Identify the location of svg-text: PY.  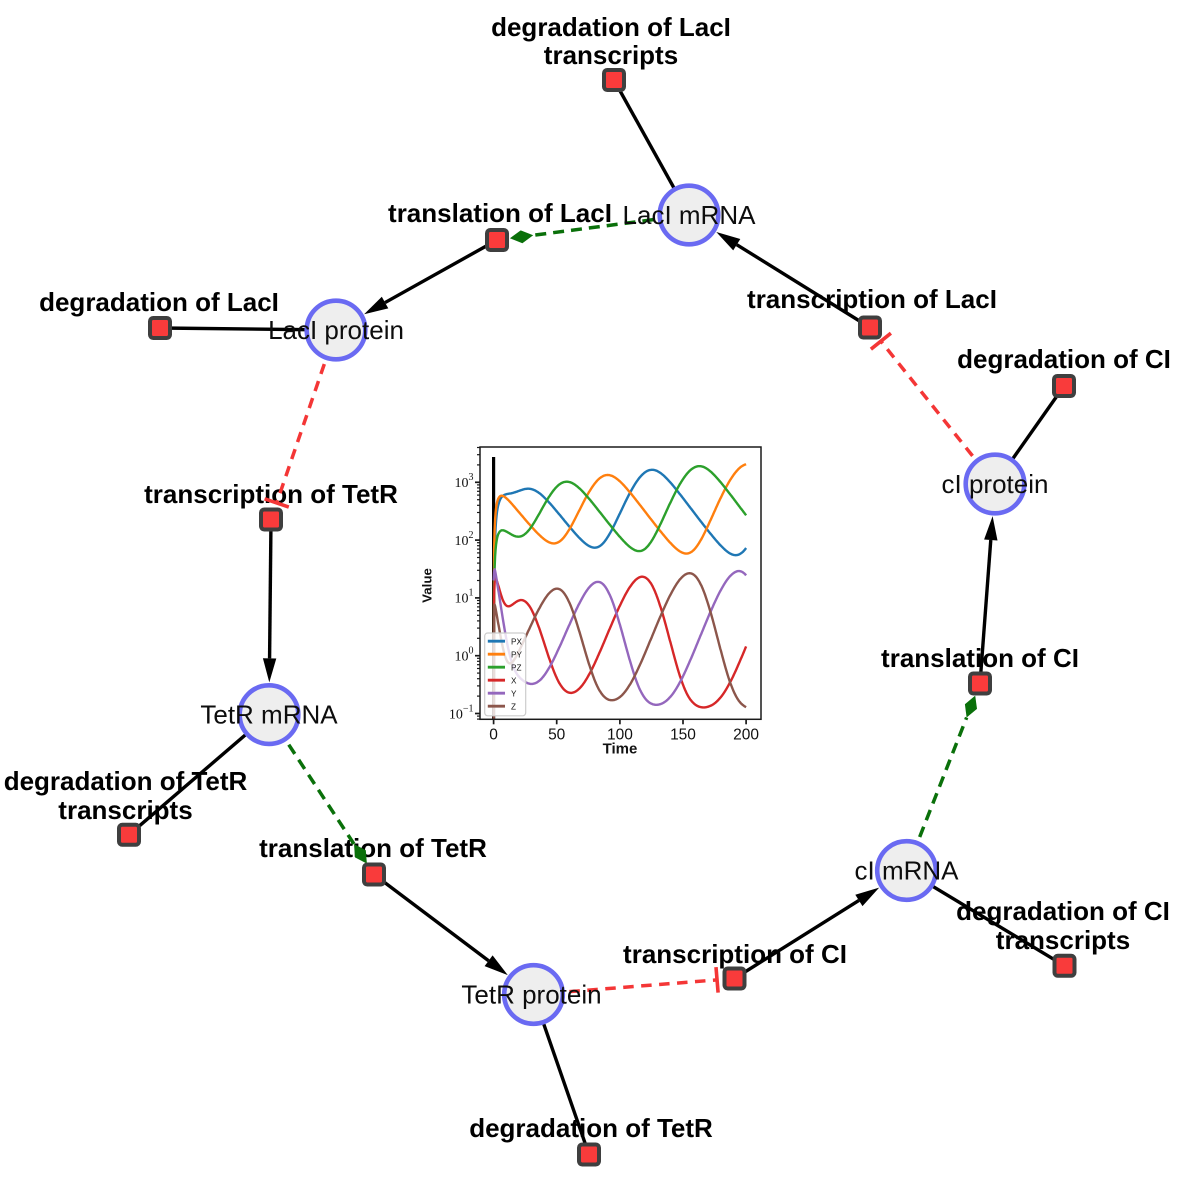
(516, 654).